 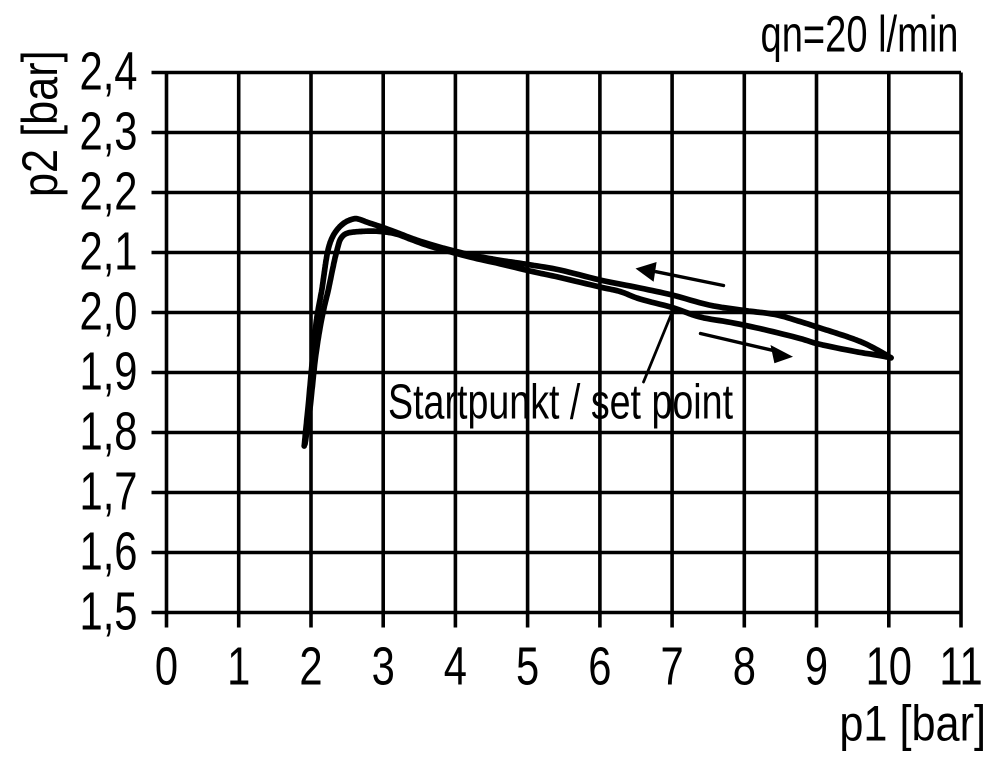 I want to click on svg-text: 2,4, so click(x=108, y=72).